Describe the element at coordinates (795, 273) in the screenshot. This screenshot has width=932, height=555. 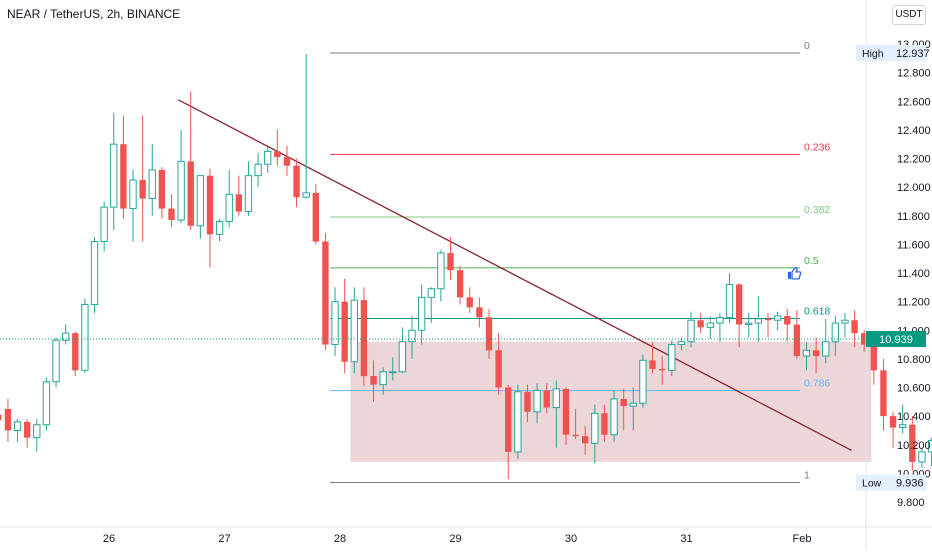
I see `thumbs-up-icon` at that location.